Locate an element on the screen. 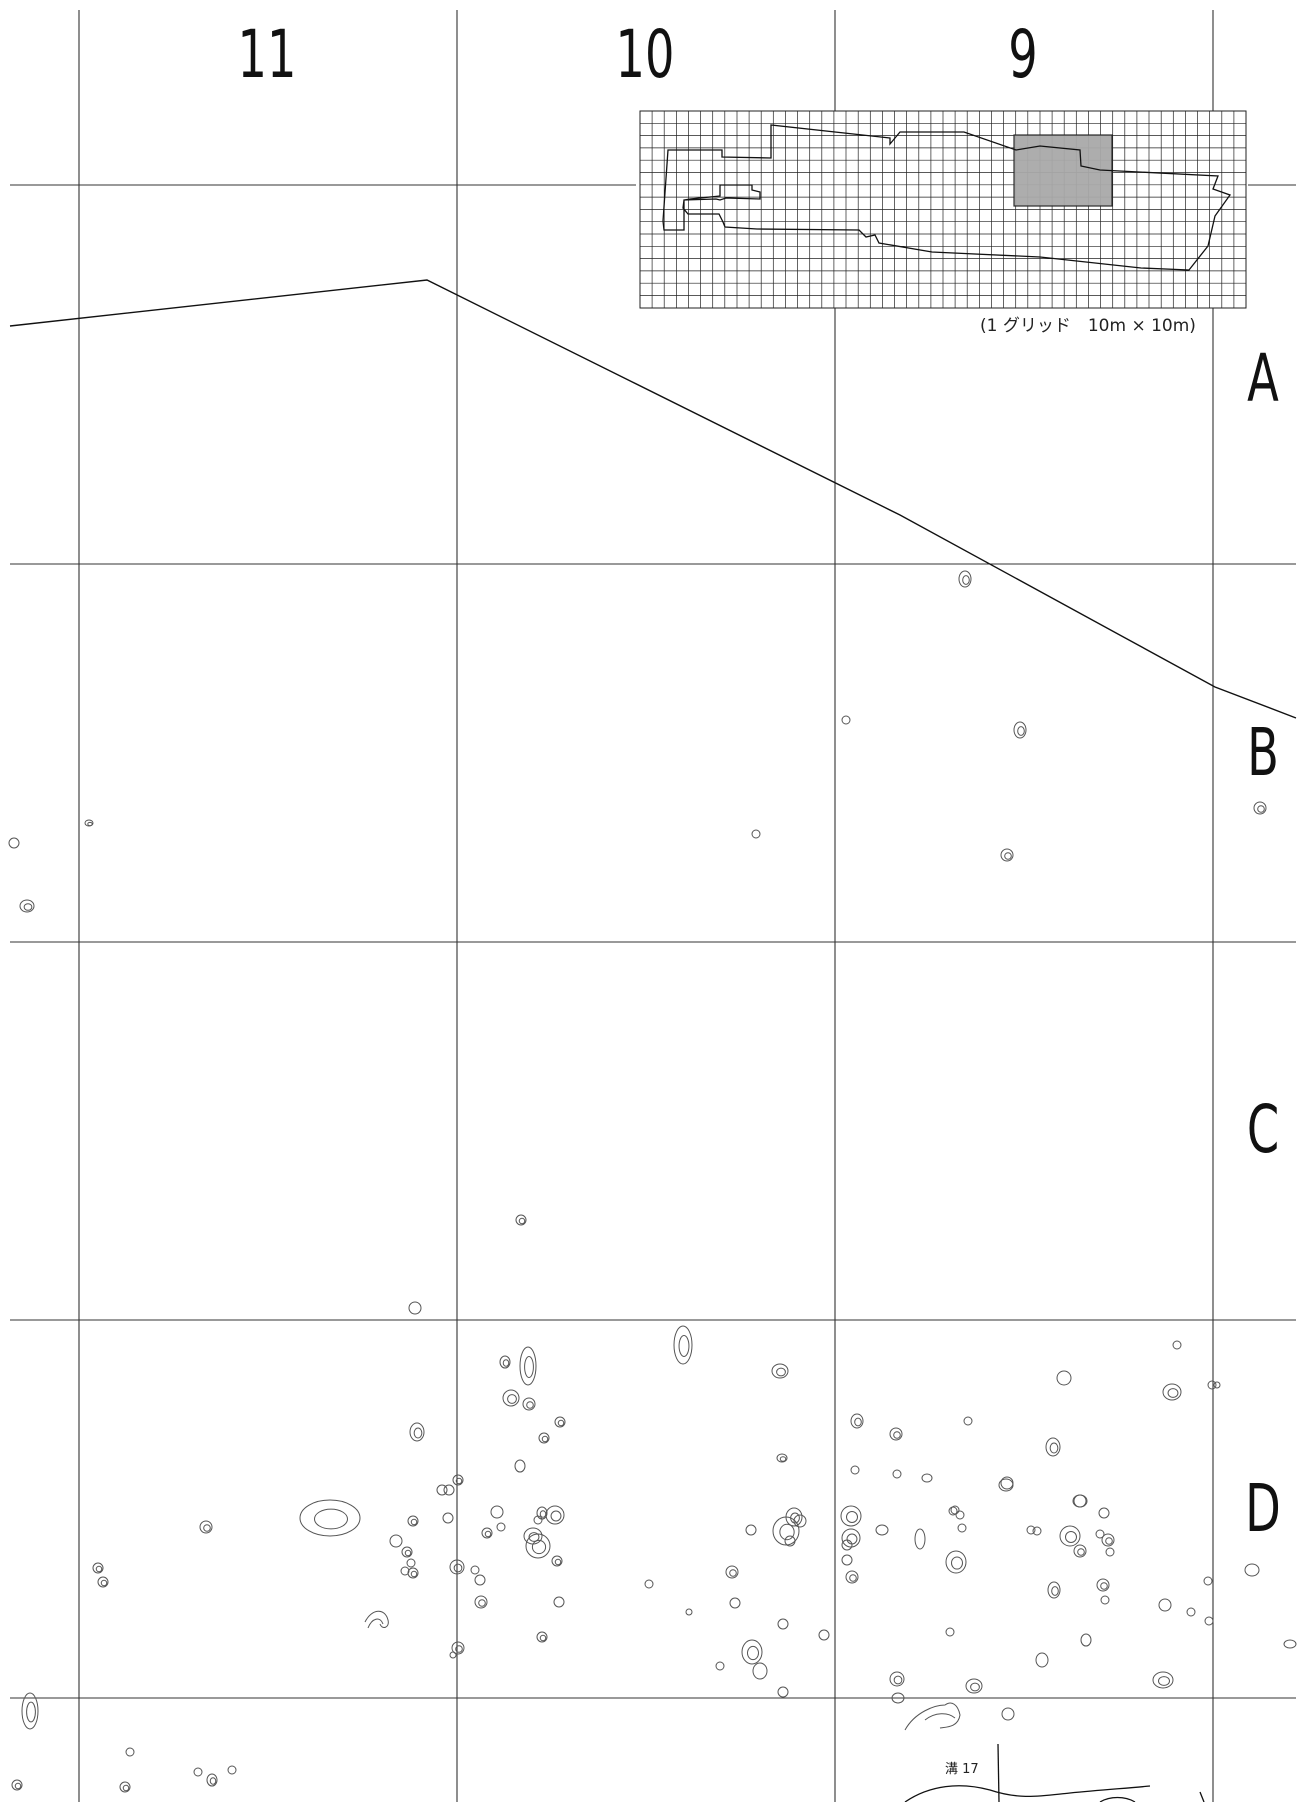 This screenshot has width=1299, height=1802. key-map-caption: (1 グリッド 10m × 10m) is located at coordinates (1088, 326).